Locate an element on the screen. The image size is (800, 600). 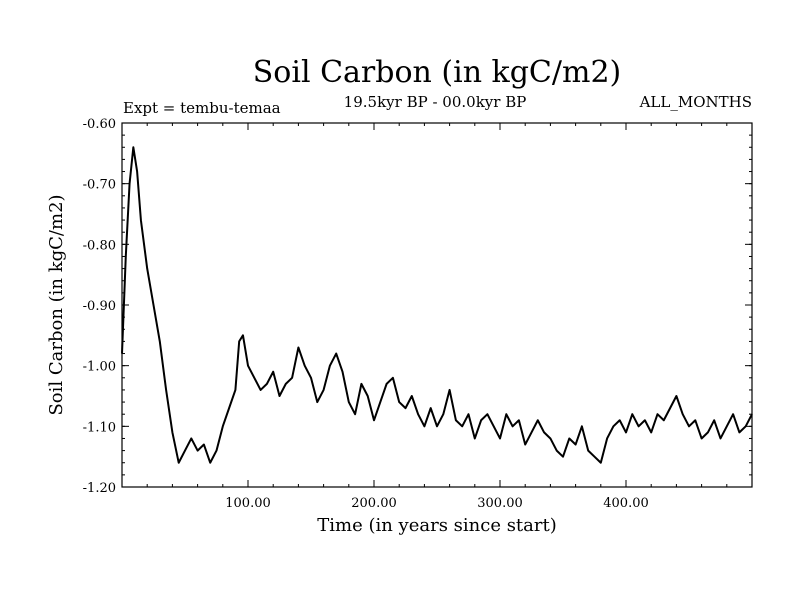
y-tick-label: -1.20 is located at coordinates (99, 488).